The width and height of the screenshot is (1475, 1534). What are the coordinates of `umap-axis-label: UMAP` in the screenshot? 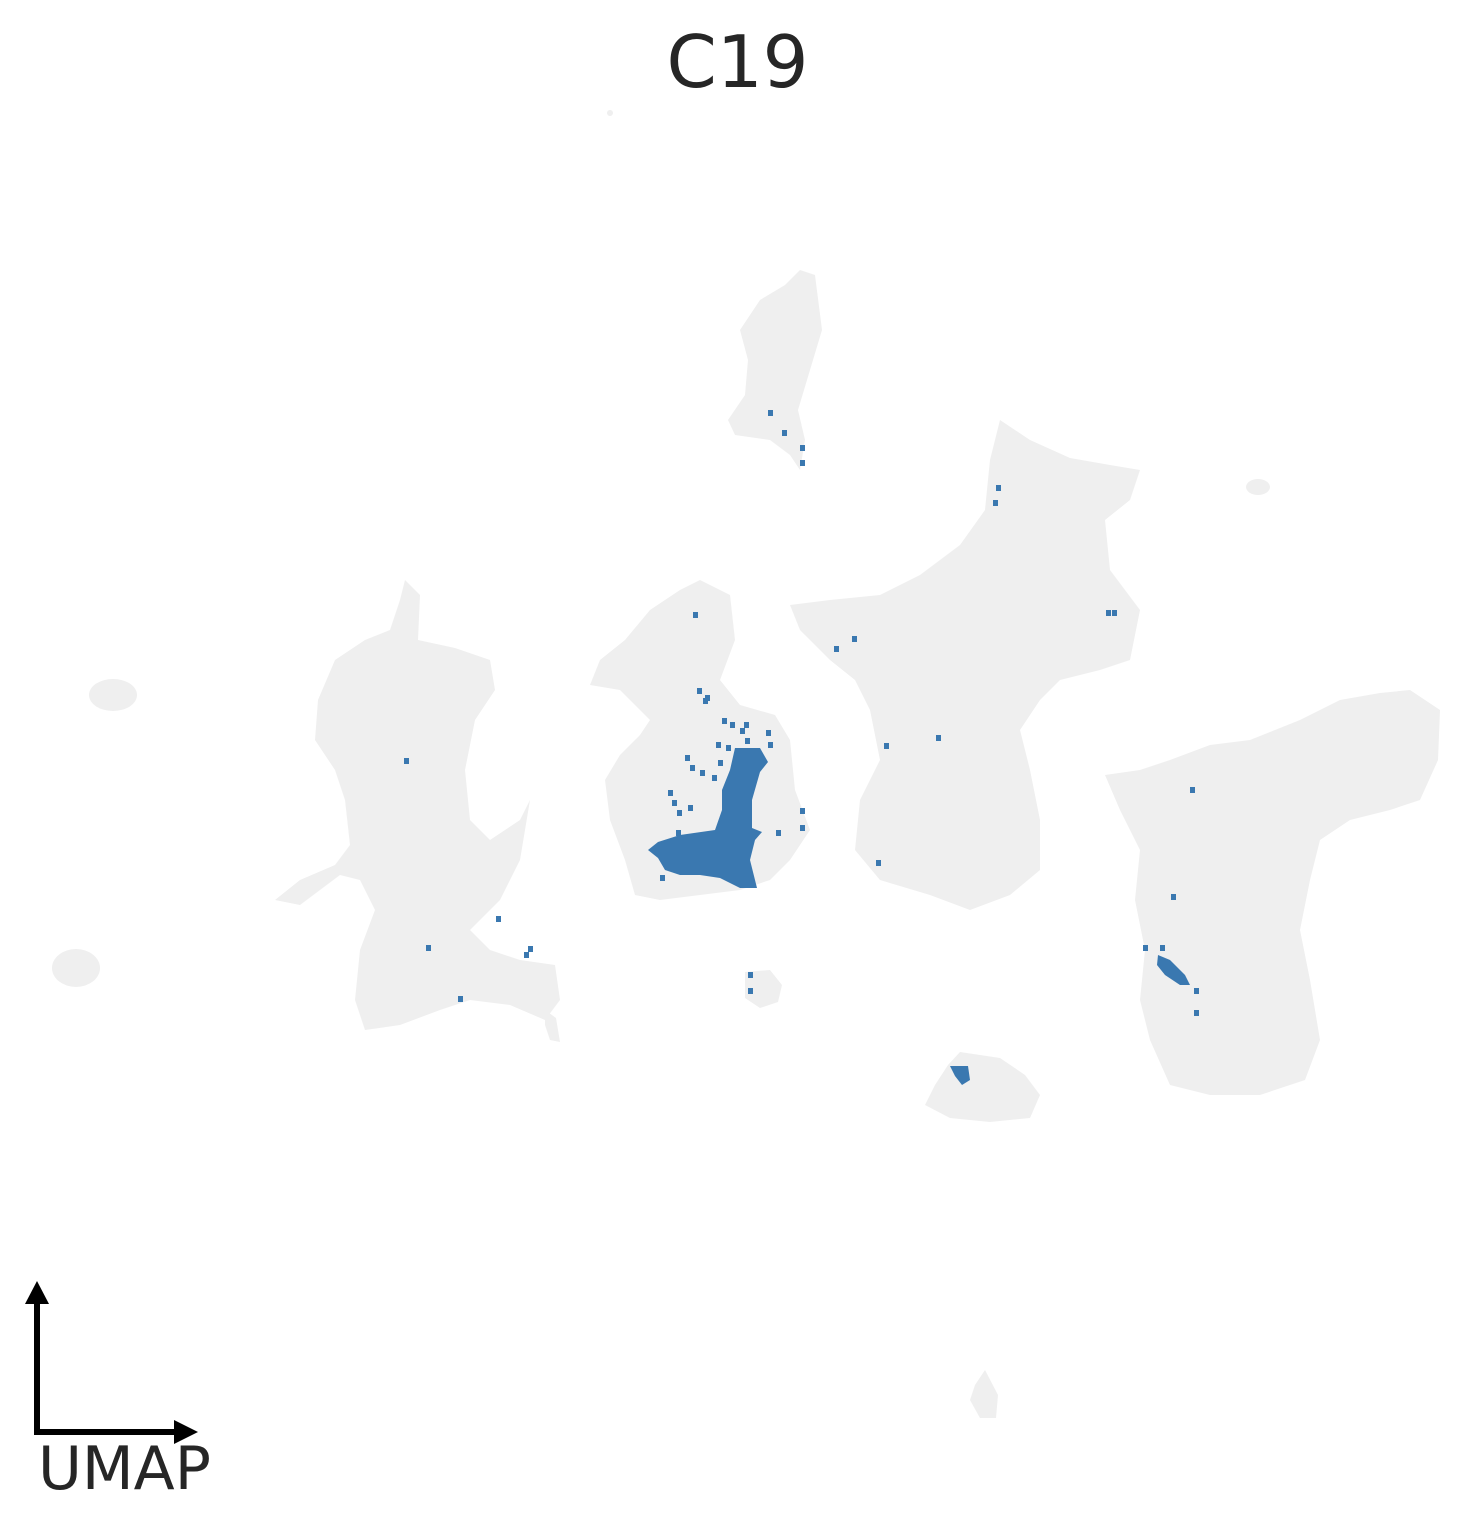 It's located at (124, 1469).